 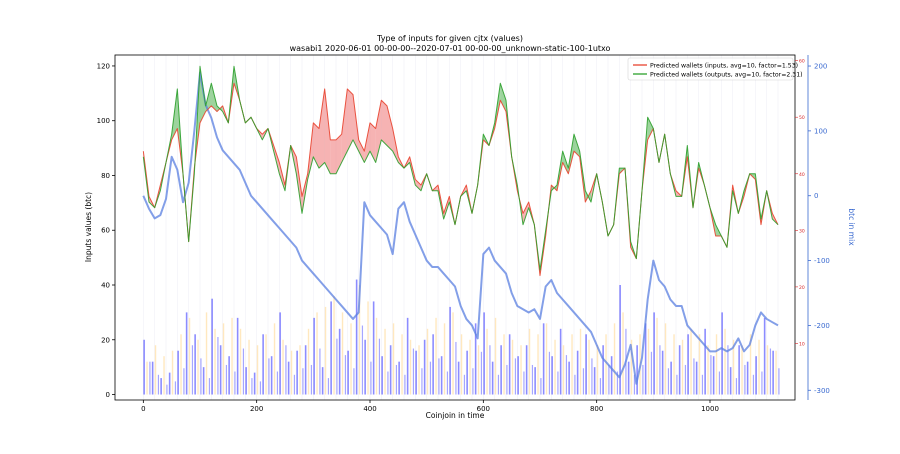 I want to click on y3-tick-label: 30, so click(x=802, y=231).